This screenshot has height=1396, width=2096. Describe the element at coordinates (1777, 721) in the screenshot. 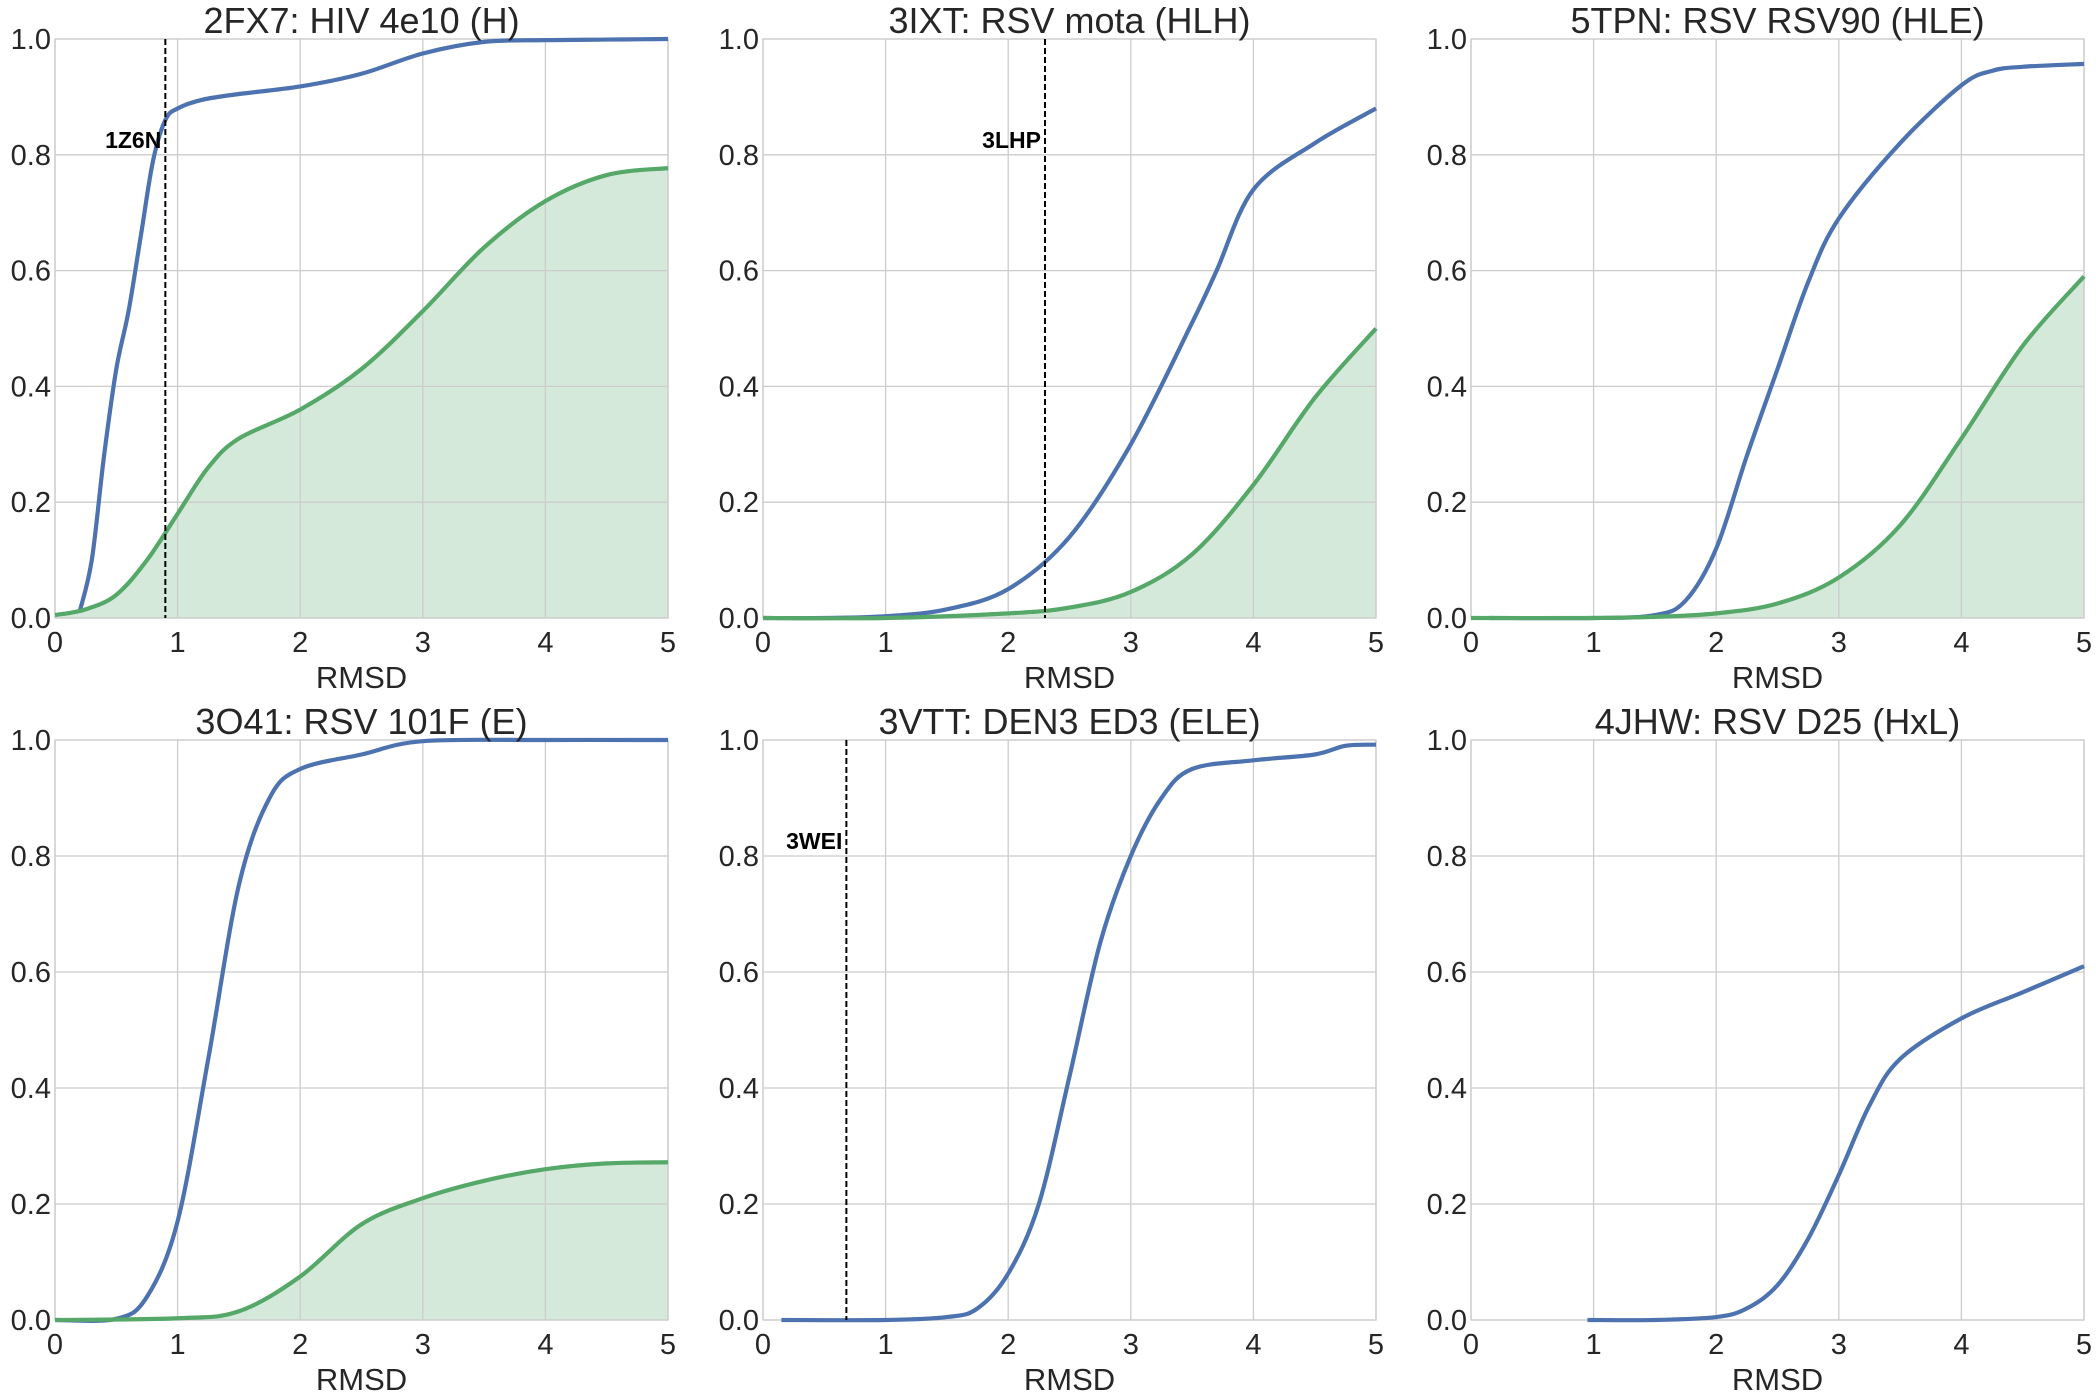

I see `chart-title: 4JHW: RSV D25 (HxL)` at that location.